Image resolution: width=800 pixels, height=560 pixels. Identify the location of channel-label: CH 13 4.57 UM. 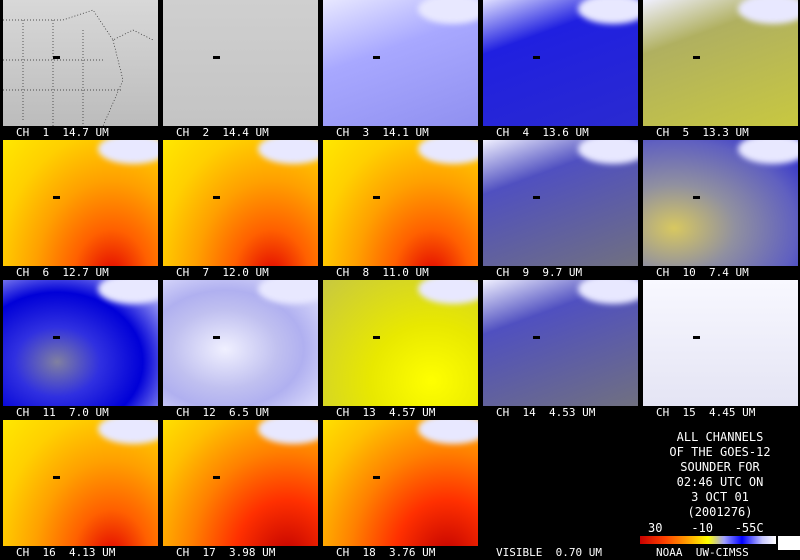
(386, 412).